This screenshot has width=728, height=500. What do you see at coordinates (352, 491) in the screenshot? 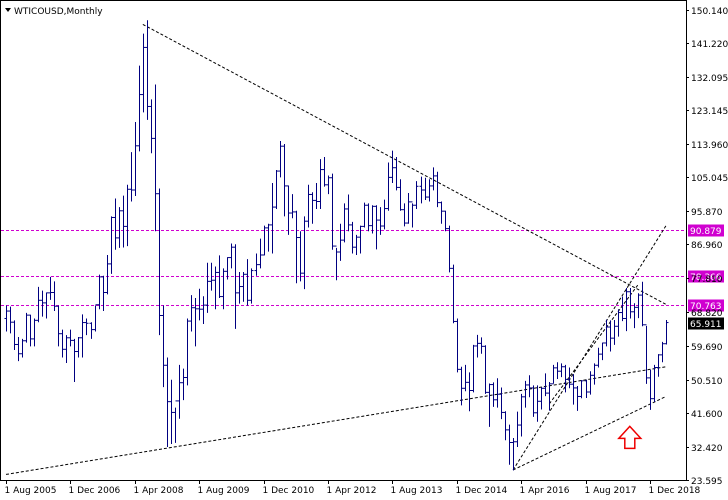
I see `x-tick-label: 1 Apr 2012` at bounding box center [352, 491].